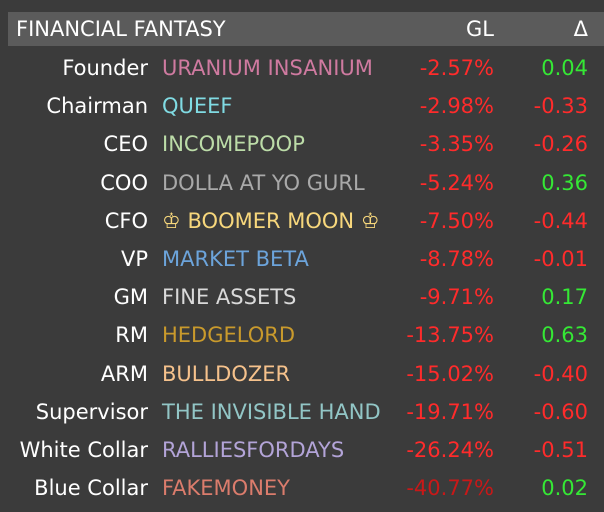 Image resolution: width=604 pixels, height=512 pixels. I want to click on delta-value: 0.04, so click(564, 68).